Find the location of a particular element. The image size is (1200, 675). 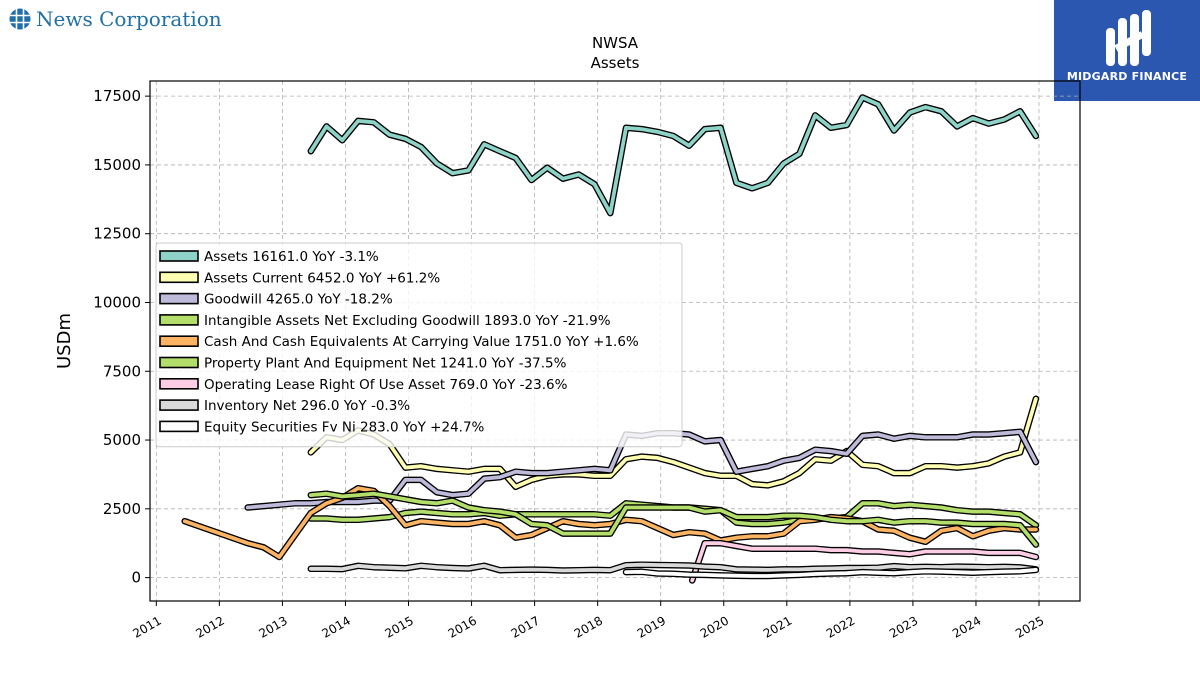

legend-label: Assets 16161.0 YoY -3.1% is located at coordinates (291, 257).